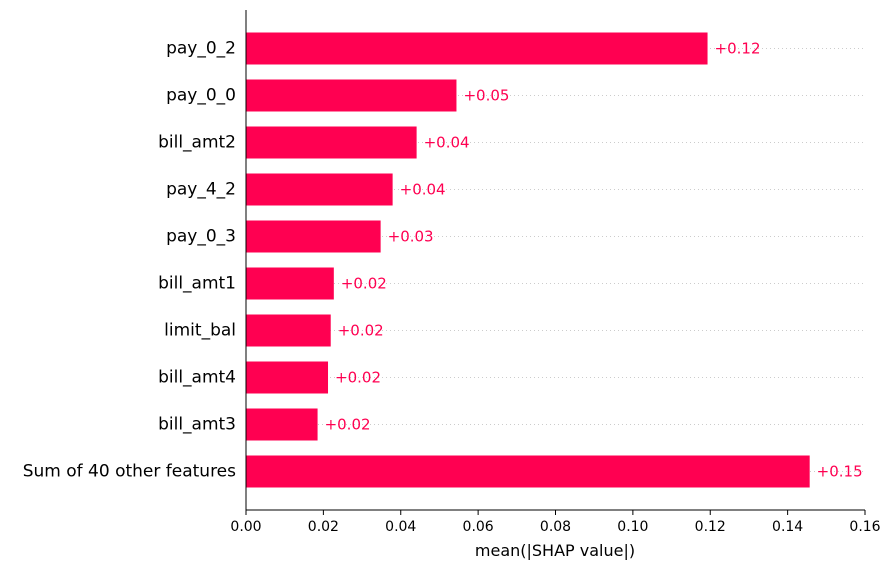 This screenshot has width=891, height=568. What do you see at coordinates (201, 190) in the screenshot?
I see `category-label: pay_4_2` at bounding box center [201, 190].